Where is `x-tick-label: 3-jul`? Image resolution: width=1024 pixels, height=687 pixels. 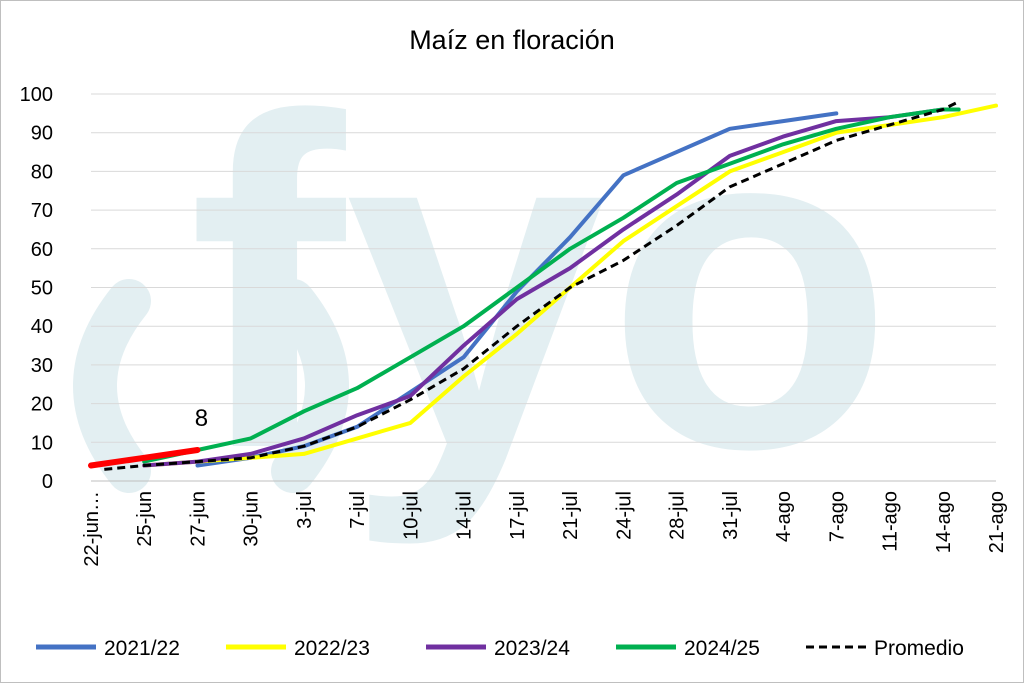 x-tick-label: 3-jul is located at coordinates (305, 510).